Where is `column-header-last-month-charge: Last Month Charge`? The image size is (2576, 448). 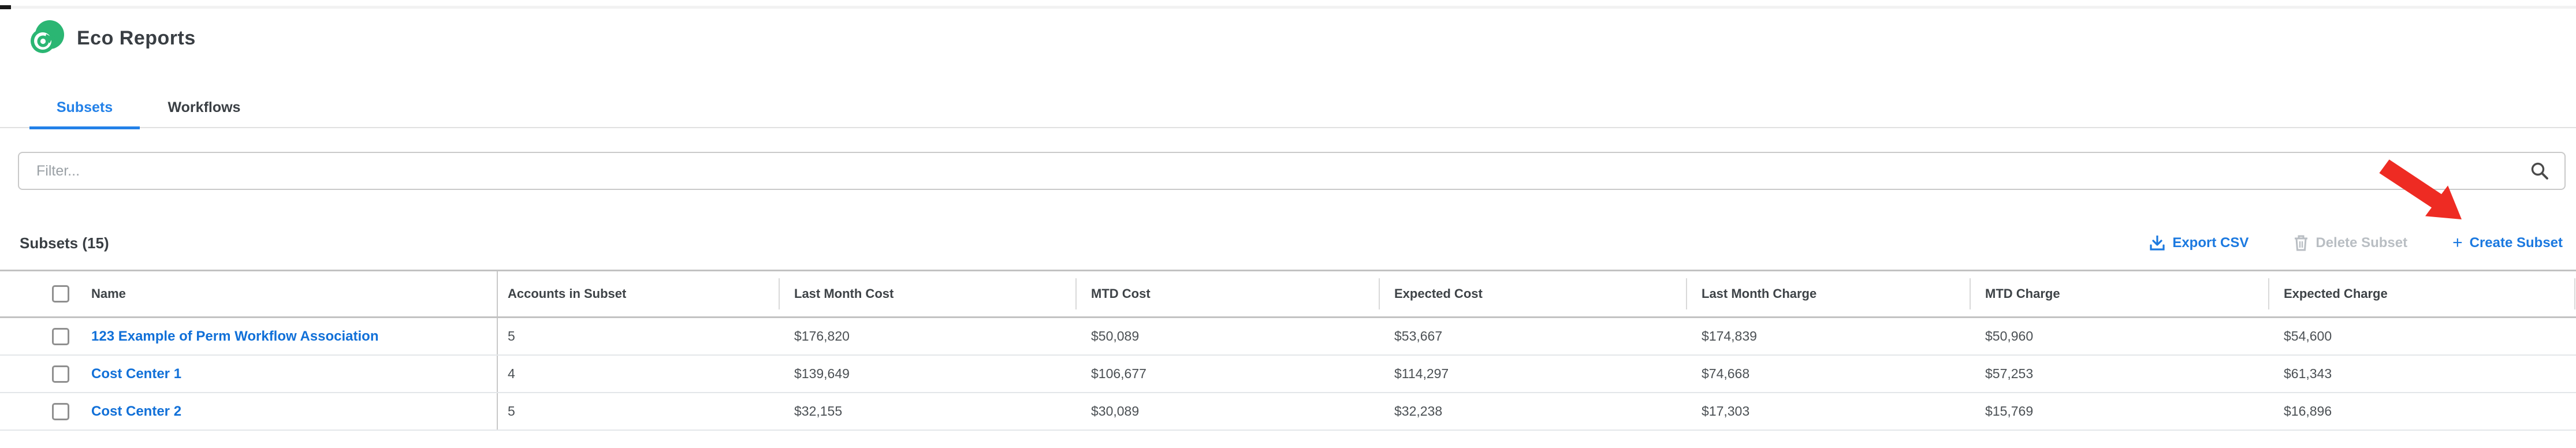 column-header-last-month-charge: Last Month Charge is located at coordinates (1828, 293).